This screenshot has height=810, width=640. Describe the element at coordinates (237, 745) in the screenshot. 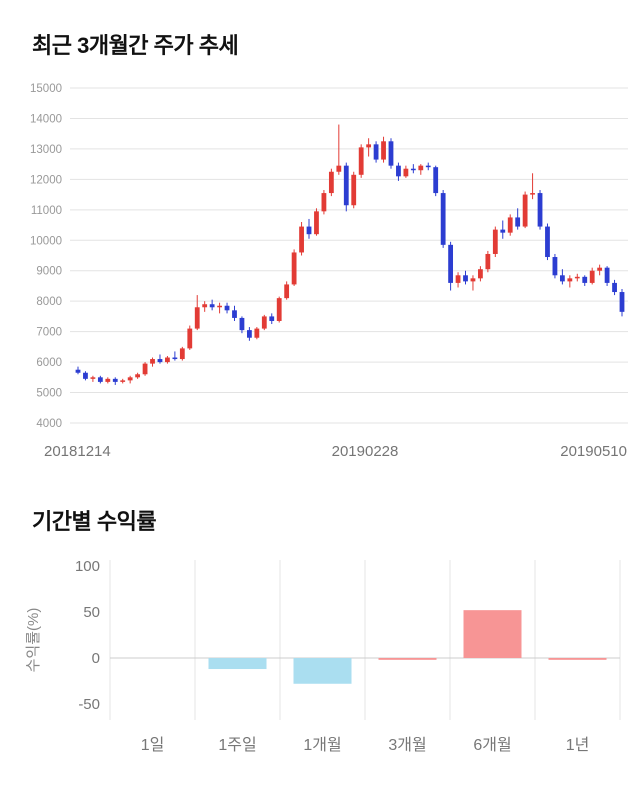

I see `category-label: 1주일` at that location.